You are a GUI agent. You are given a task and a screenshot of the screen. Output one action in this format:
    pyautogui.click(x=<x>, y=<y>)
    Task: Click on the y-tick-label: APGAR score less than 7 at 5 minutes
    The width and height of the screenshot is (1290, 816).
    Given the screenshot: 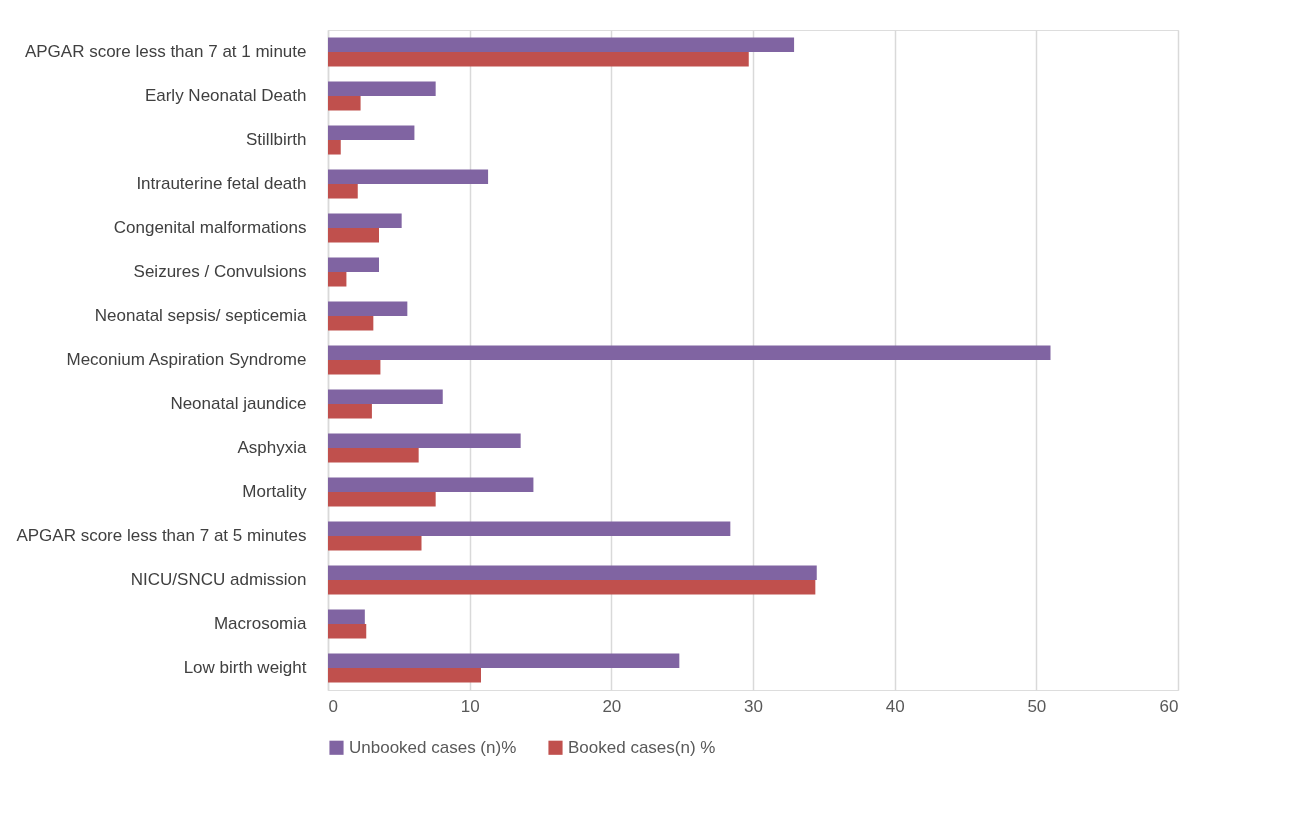 What is the action you would take?
    pyautogui.click(x=161, y=535)
    